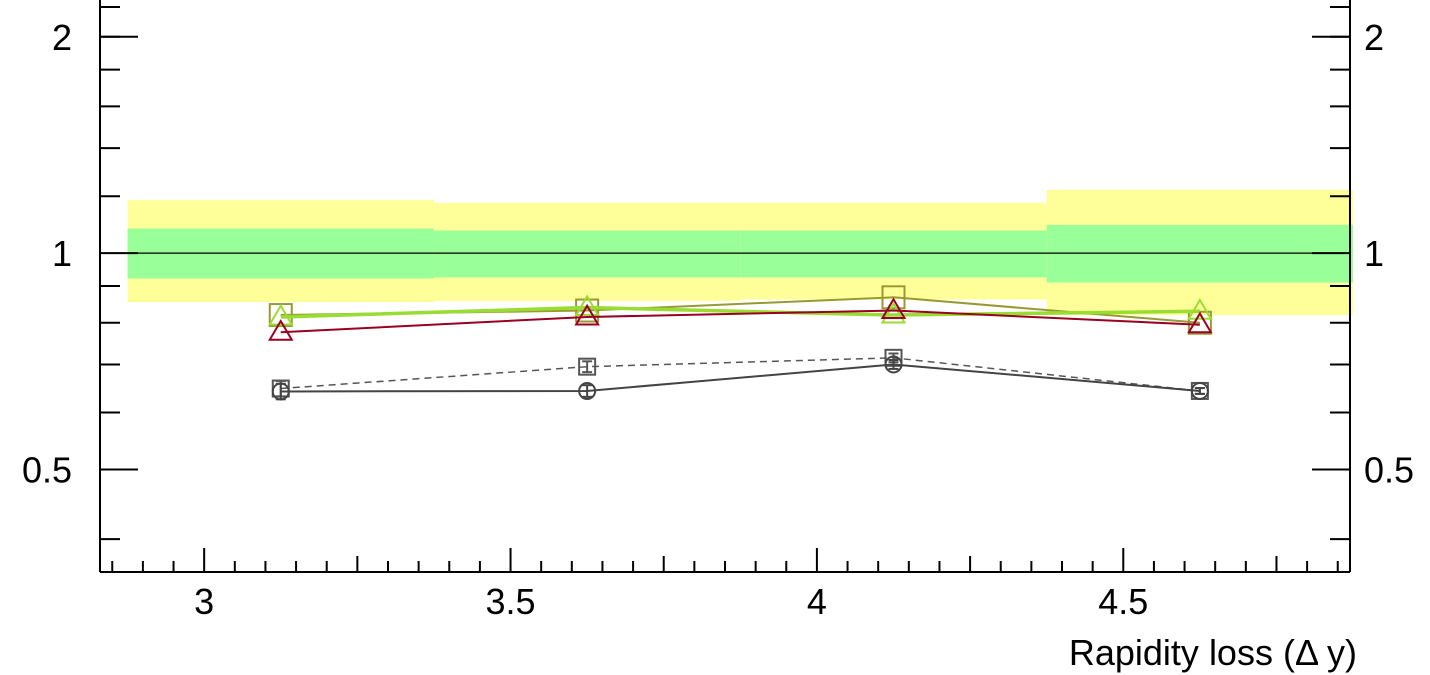  I want to click on y-tick-label-right: 0.5, so click(1389, 469).